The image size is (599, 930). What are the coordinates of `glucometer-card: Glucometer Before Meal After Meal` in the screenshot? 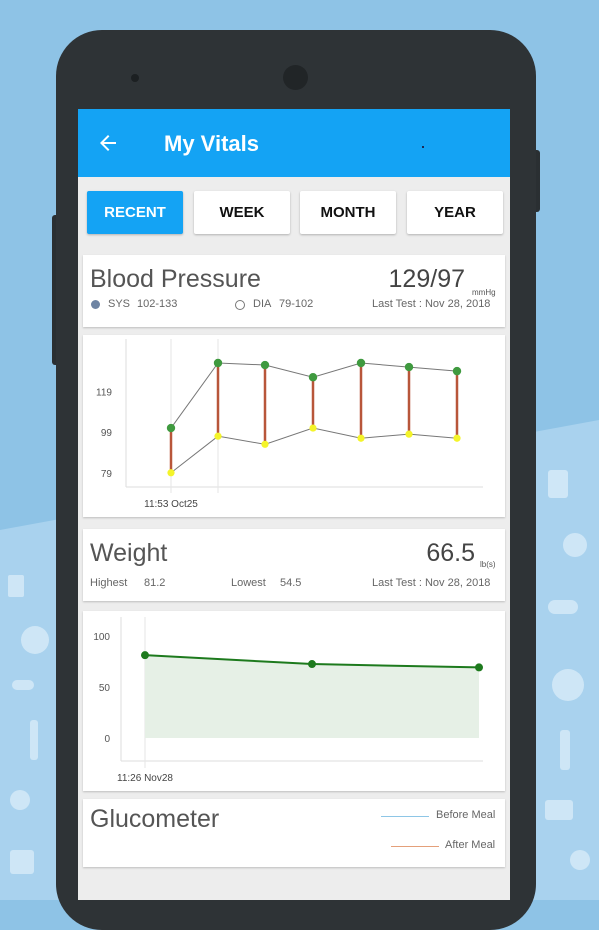 It's located at (294, 833).